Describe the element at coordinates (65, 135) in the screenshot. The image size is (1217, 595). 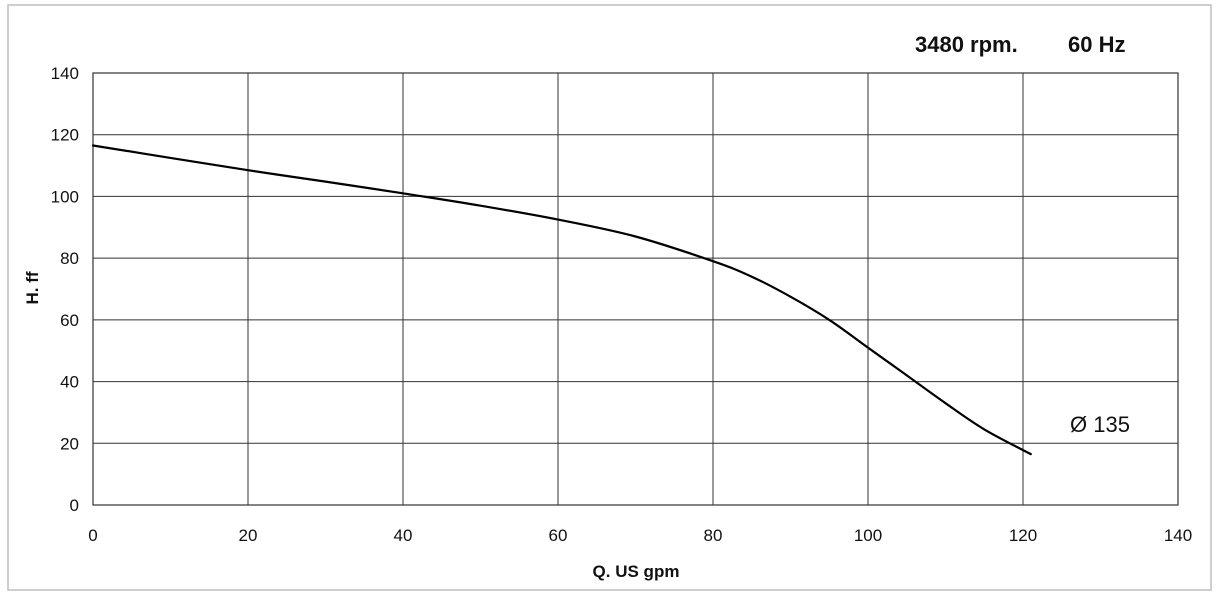
I see `y-tick-label: 120` at that location.